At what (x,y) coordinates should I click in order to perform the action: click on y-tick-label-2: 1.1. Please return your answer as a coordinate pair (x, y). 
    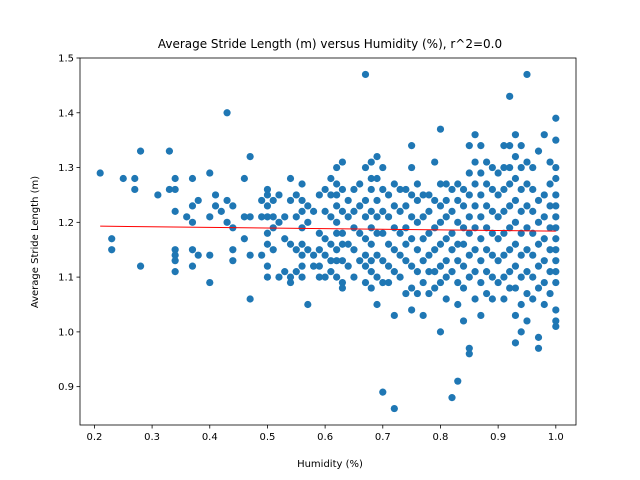
    Looking at the image, I should click on (66, 278).